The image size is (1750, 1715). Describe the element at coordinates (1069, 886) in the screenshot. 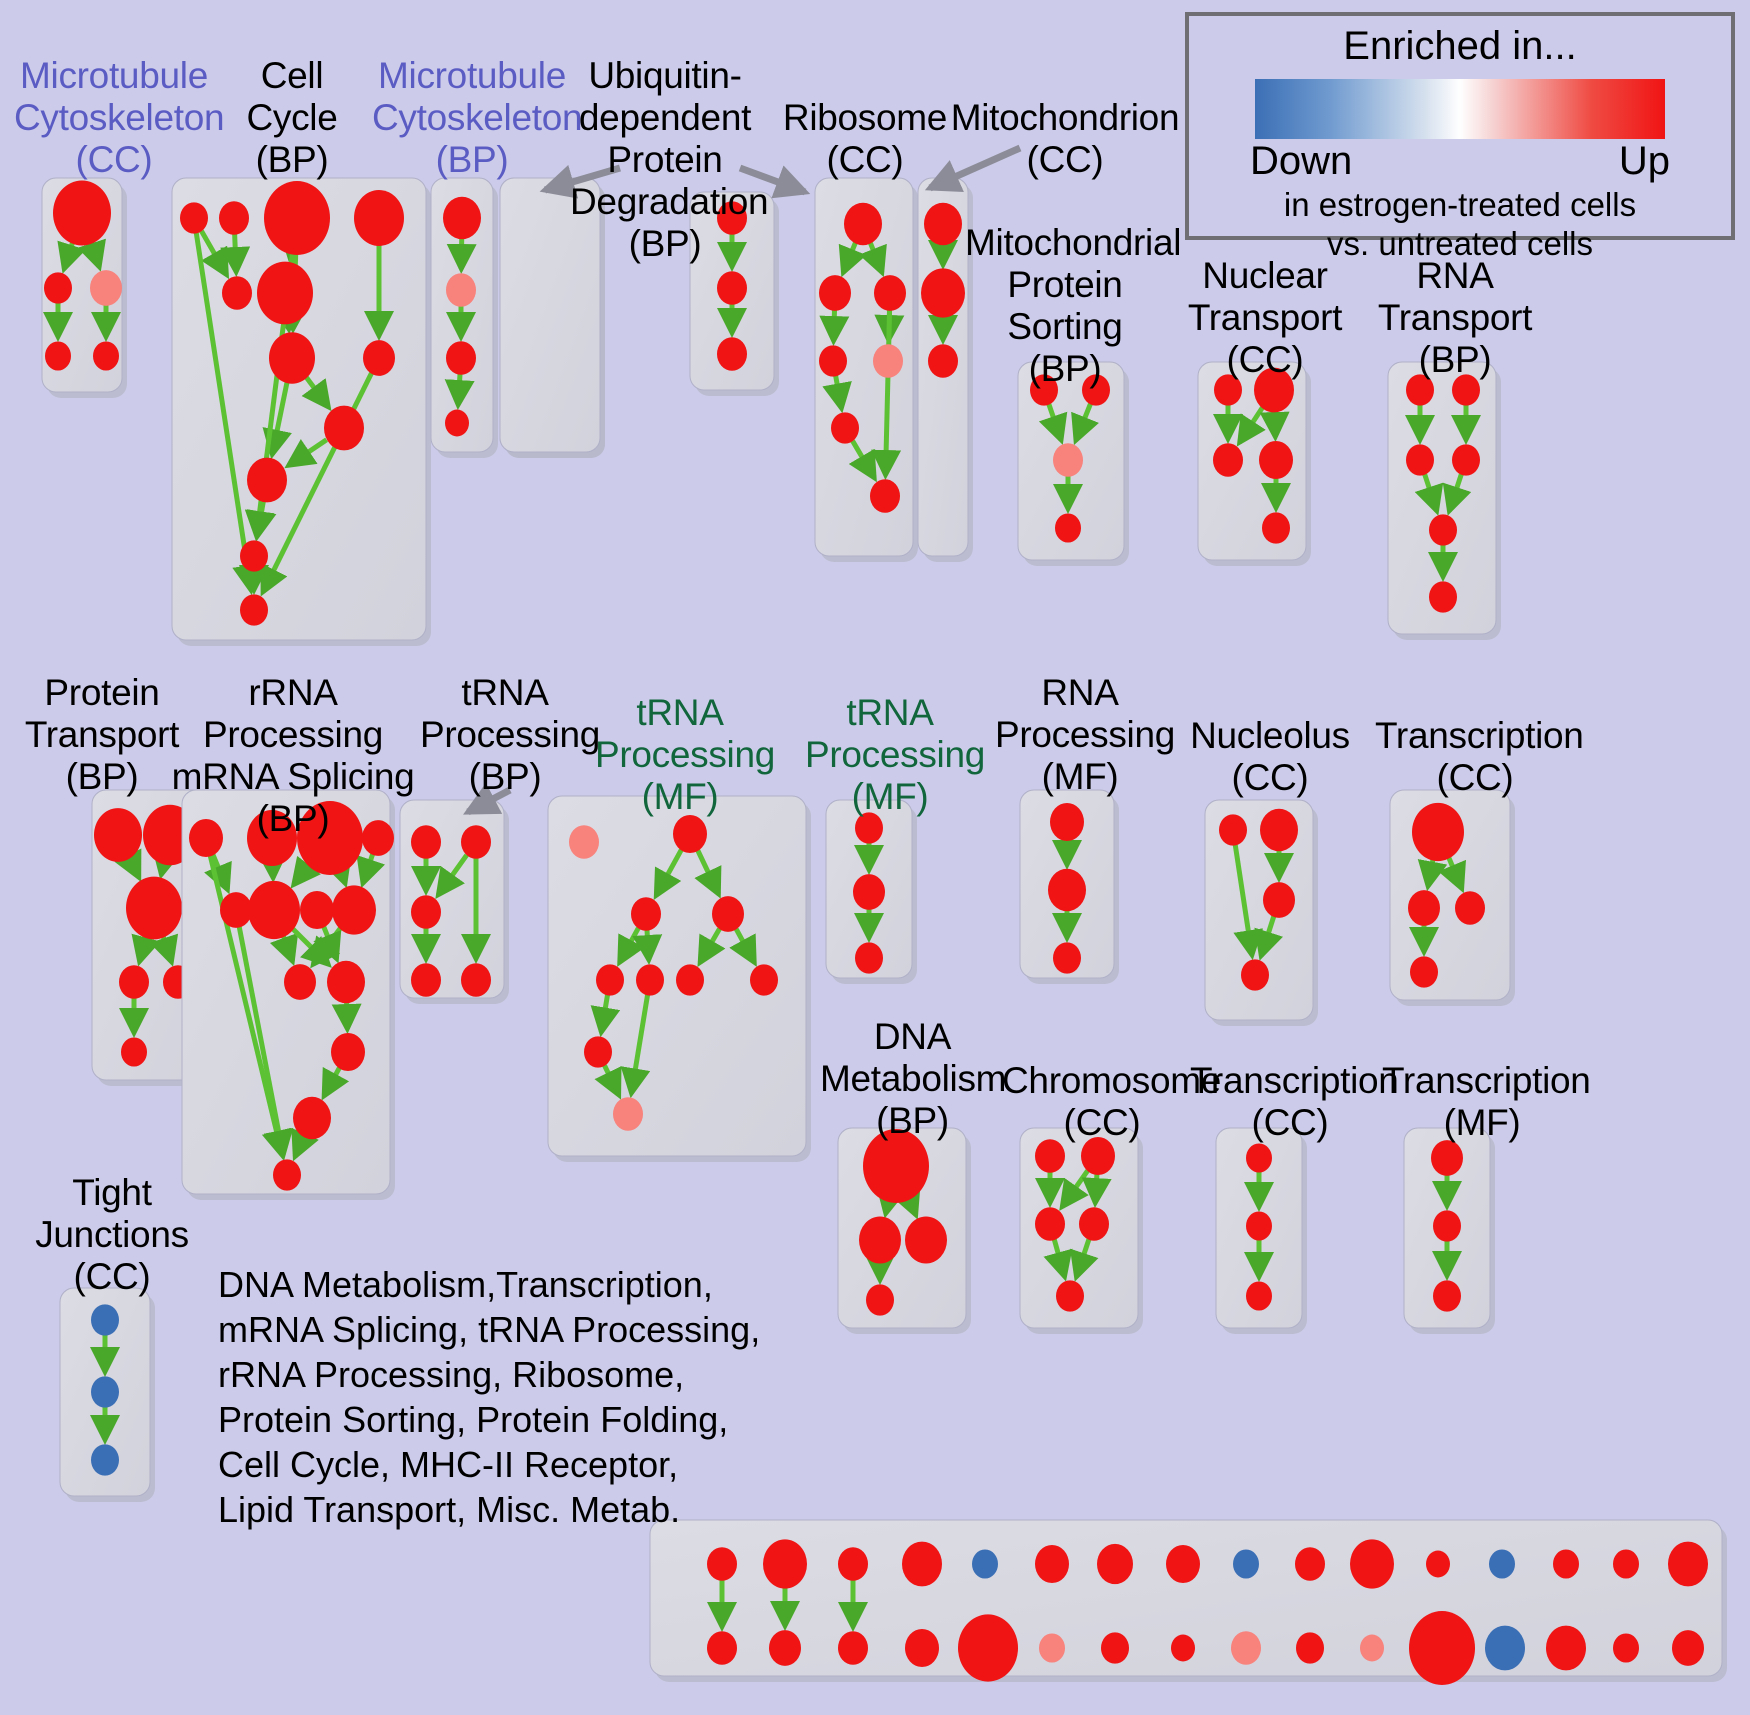

I see `module-p-rna-processing-mf` at that location.